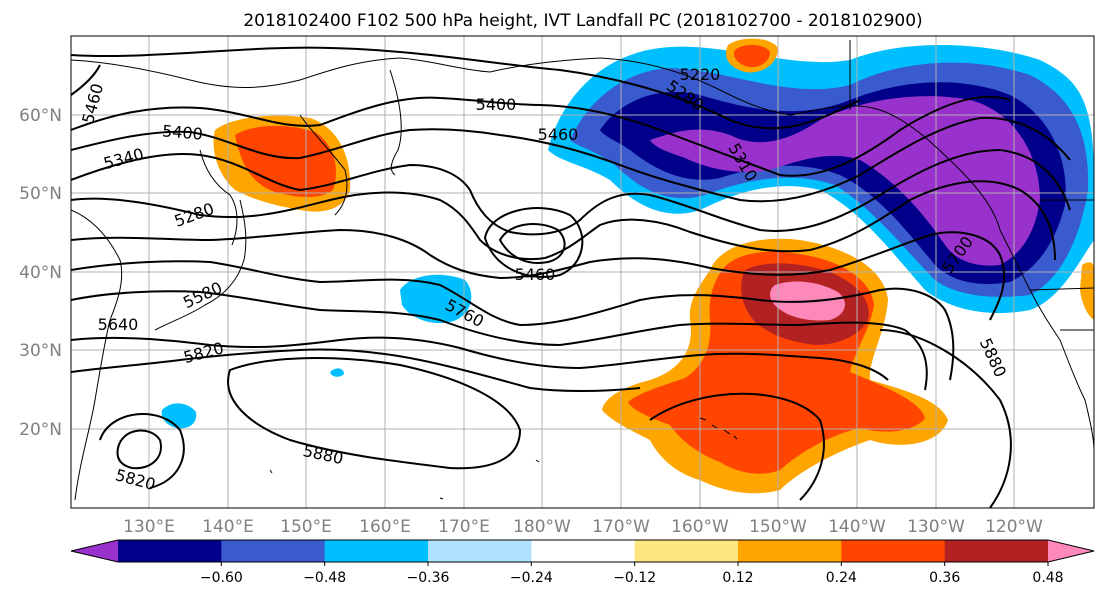  What do you see at coordinates (428, 578) in the screenshot?
I see `colorbar-tick-label: −0.36` at bounding box center [428, 578].